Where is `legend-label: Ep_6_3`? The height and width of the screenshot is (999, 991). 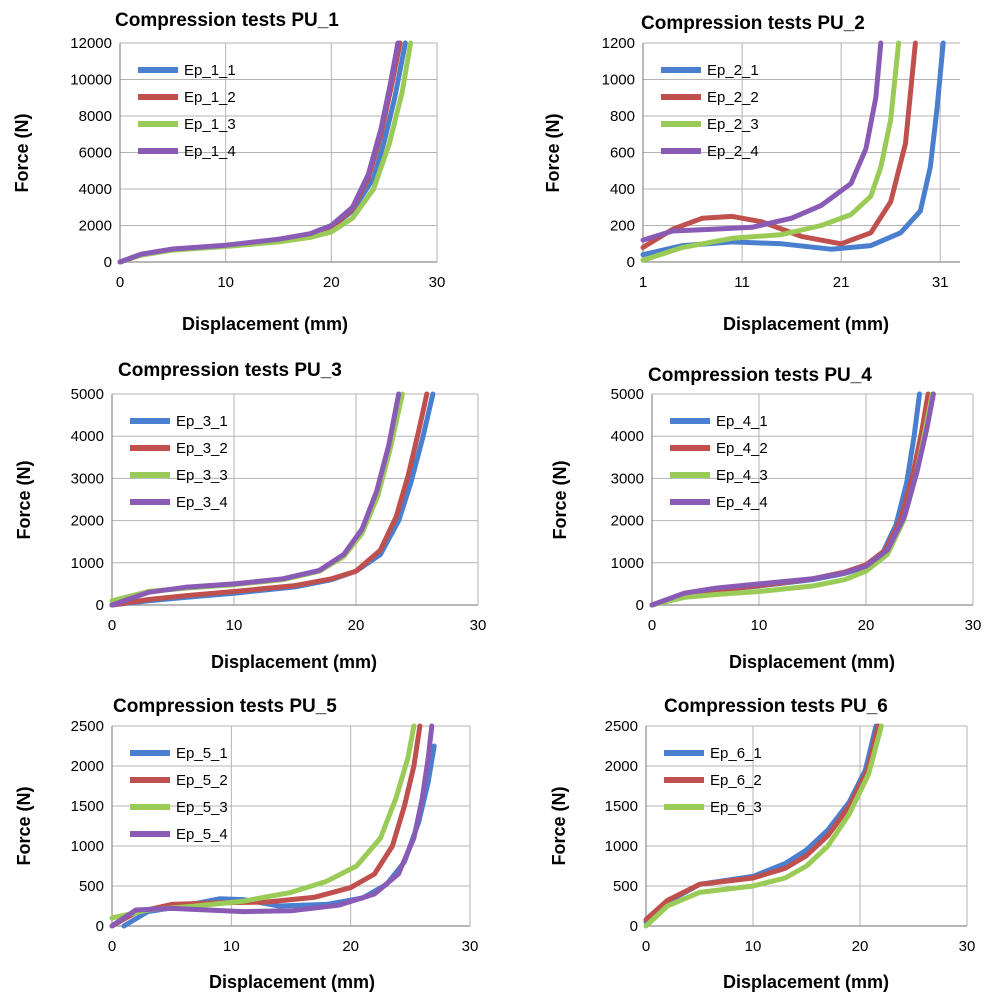
legend-label: Ep_6_3 is located at coordinates (736, 807).